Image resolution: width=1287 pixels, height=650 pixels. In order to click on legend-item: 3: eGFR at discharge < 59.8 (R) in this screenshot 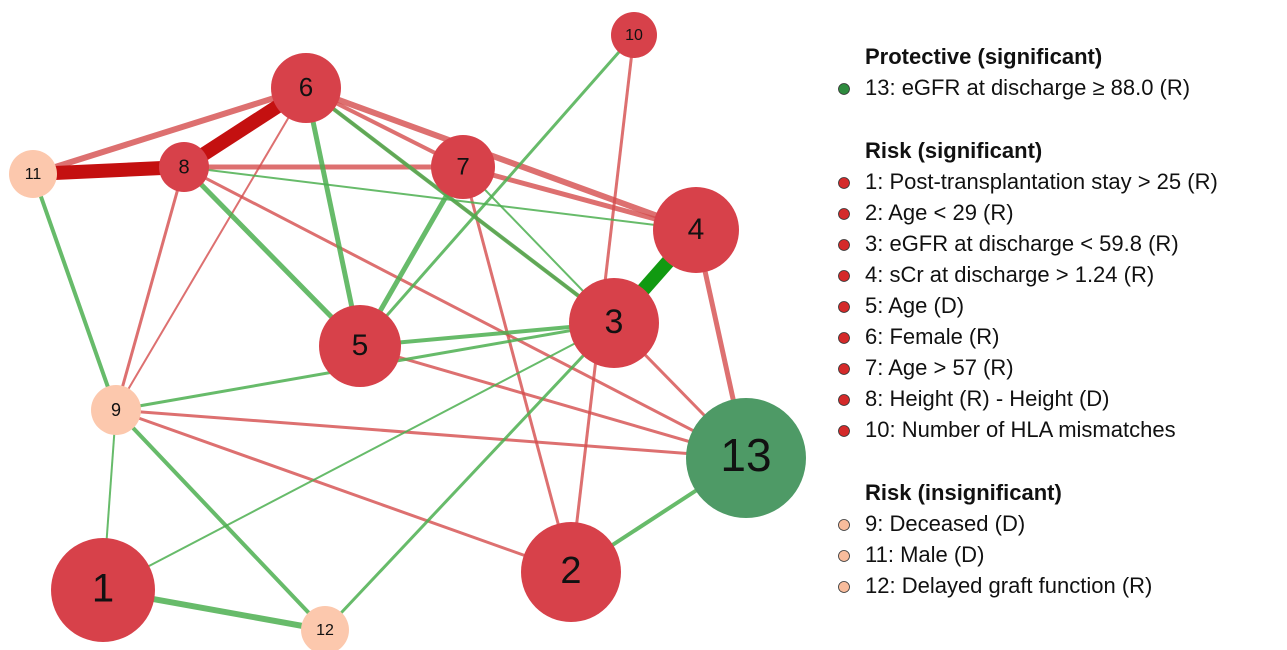, I will do `click(1022, 243)`.